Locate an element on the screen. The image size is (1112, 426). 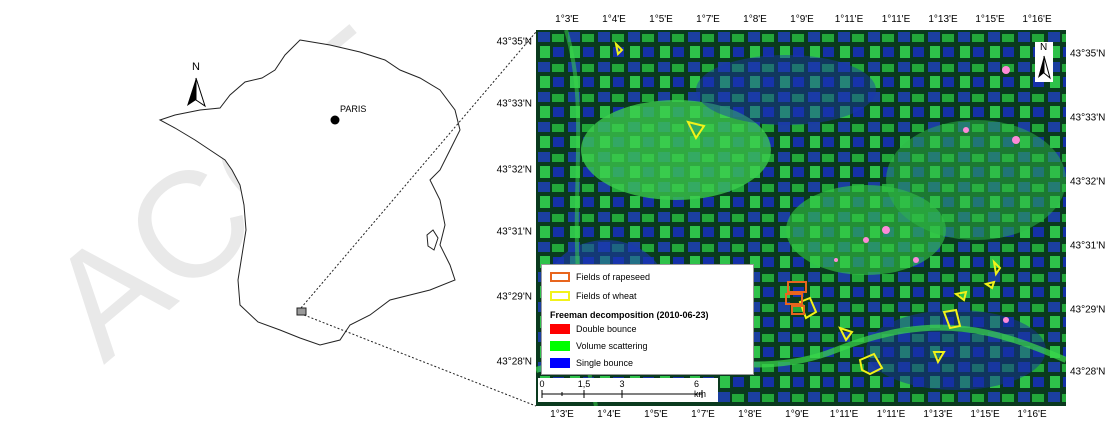
left-tick: 43°35'N is located at coordinates (514, 42).